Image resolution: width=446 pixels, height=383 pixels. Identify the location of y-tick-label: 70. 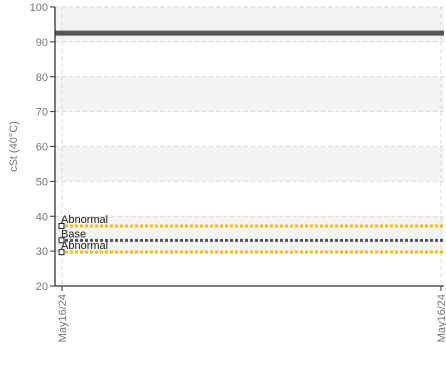
(42, 113).